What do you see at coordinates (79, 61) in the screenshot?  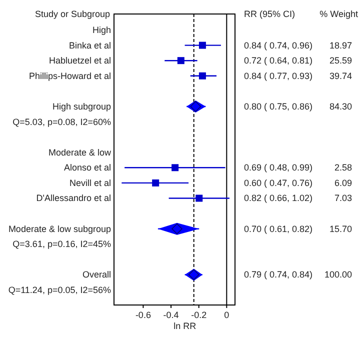 I see `y-tick-label: Habluetzel et al` at bounding box center [79, 61].